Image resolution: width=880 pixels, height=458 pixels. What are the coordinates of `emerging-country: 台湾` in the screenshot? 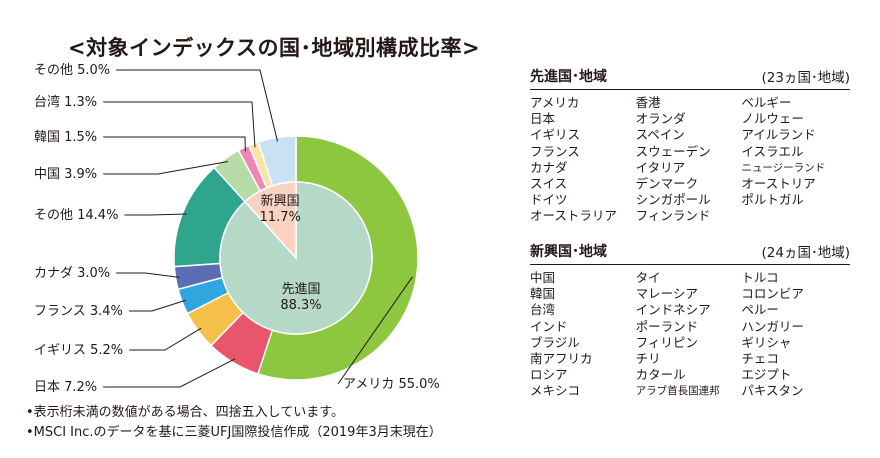 It's located at (543, 310).